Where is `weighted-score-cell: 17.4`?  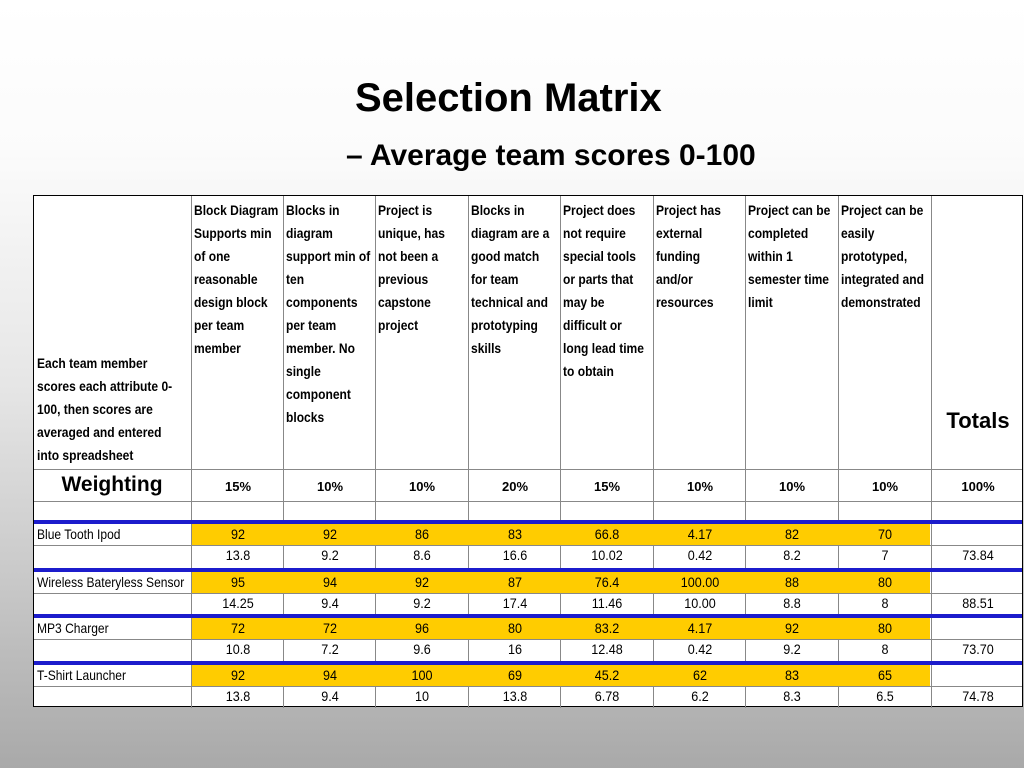 weighted-score-cell: 17.4 is located at coordinates (515, 603).